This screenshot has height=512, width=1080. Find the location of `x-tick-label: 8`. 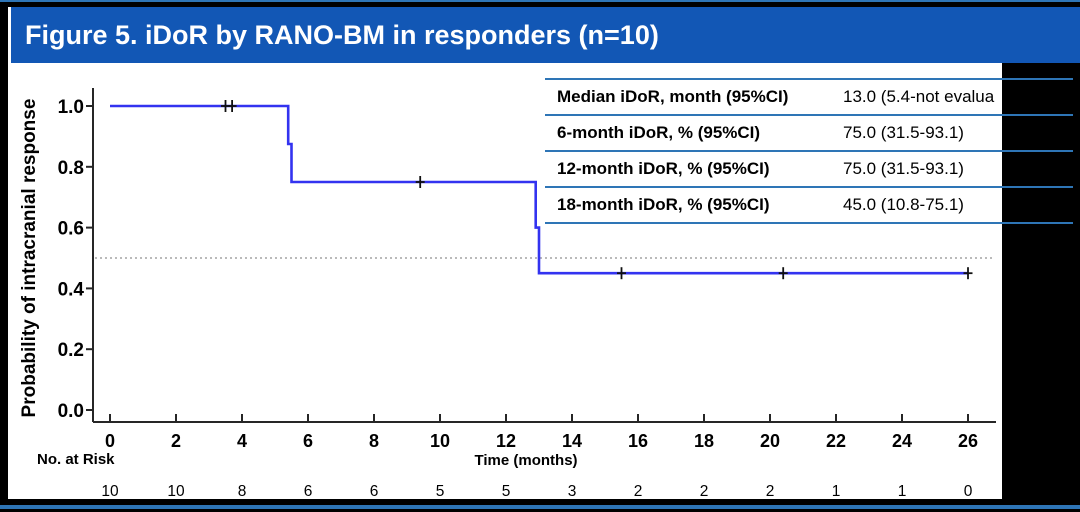

x-tick-label: 8 is located at coordinates (374, 441).